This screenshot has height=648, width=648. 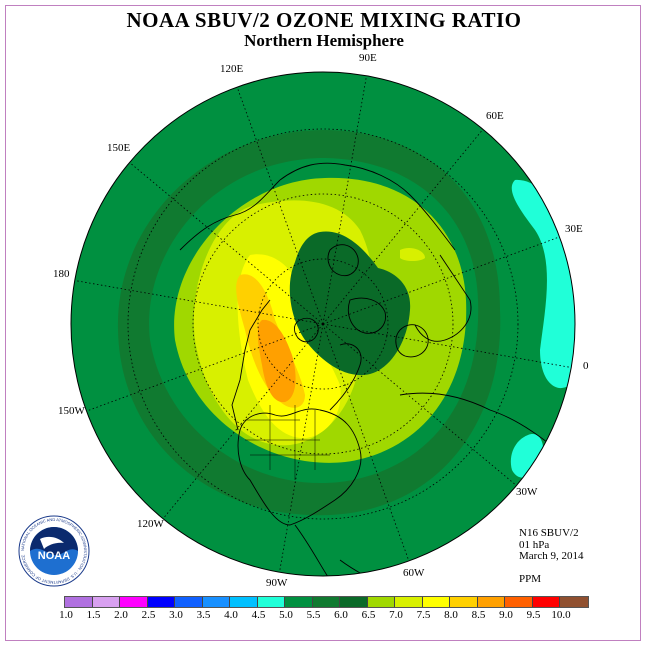 I want to click on lon-label-120w: 120W, so click(x=150, y=524).